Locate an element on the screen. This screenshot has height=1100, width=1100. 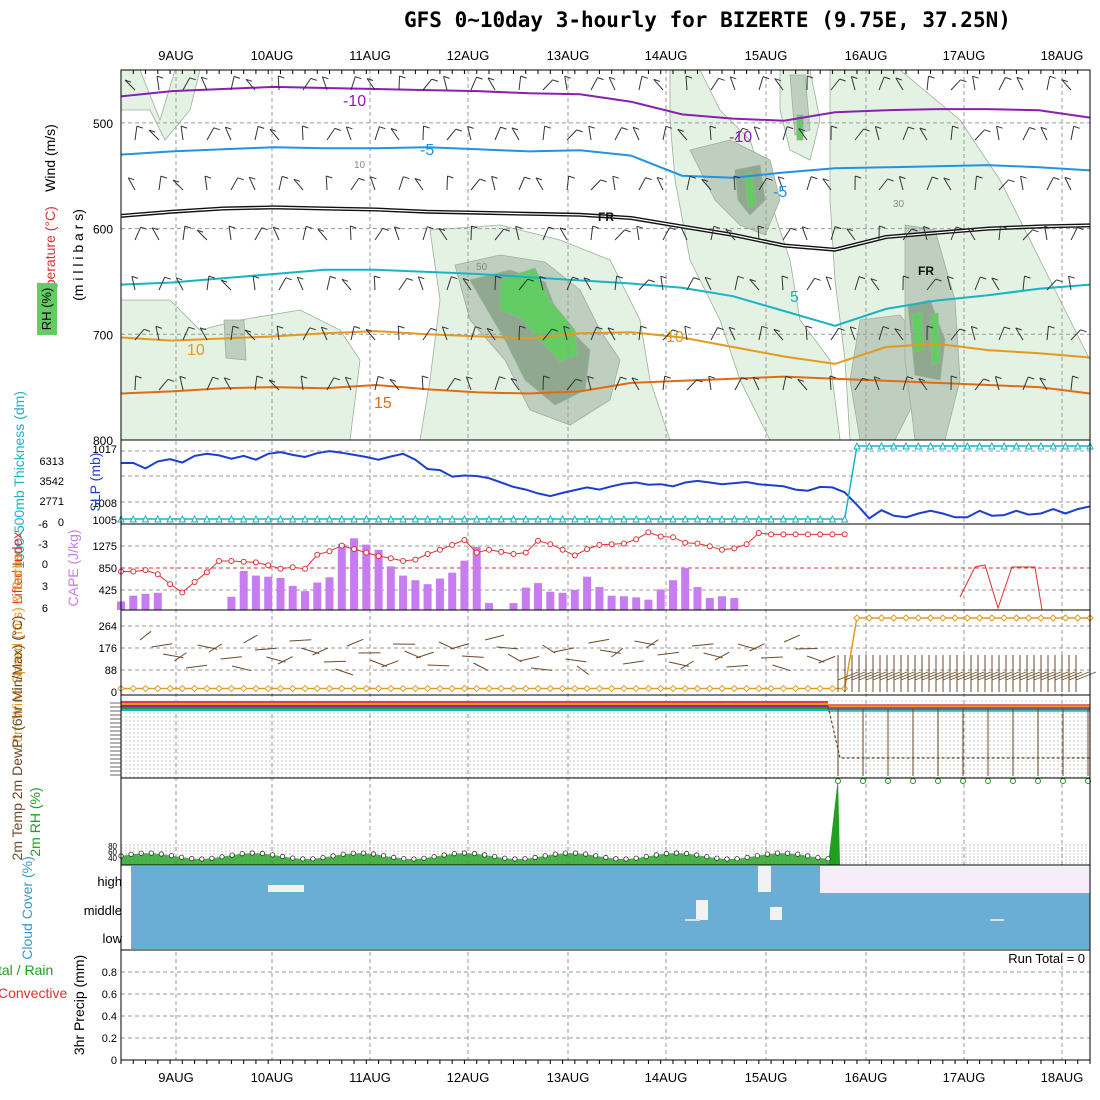
ylabel-millibars: (m i l l i b a r s) is located at coordinates (78, 255).